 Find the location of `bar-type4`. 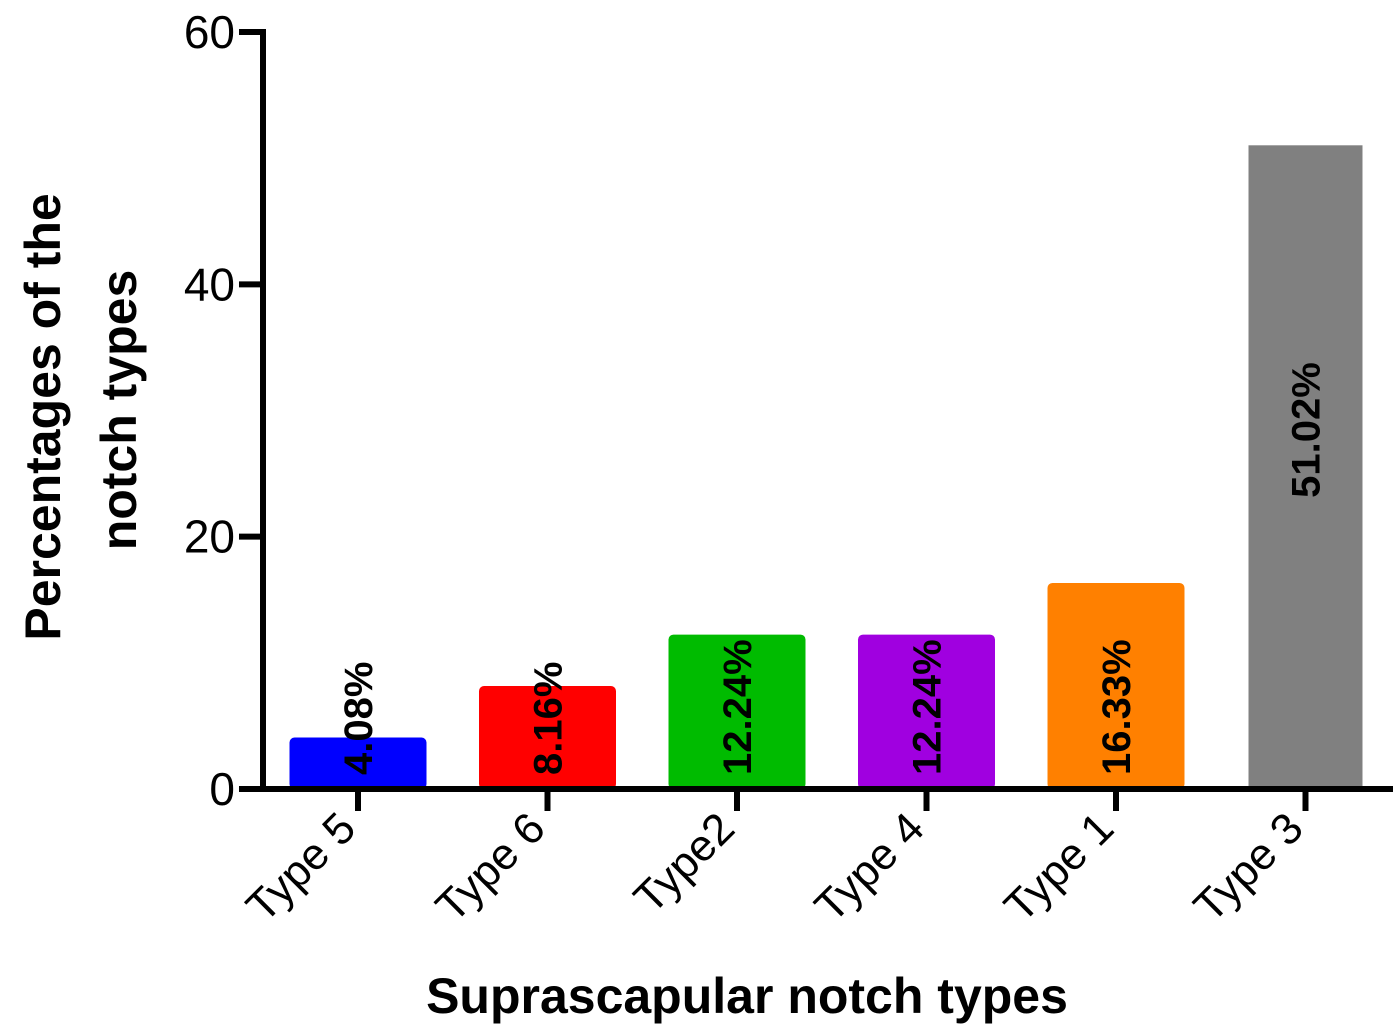

bar-type4 is located at coordinates (926, 711).